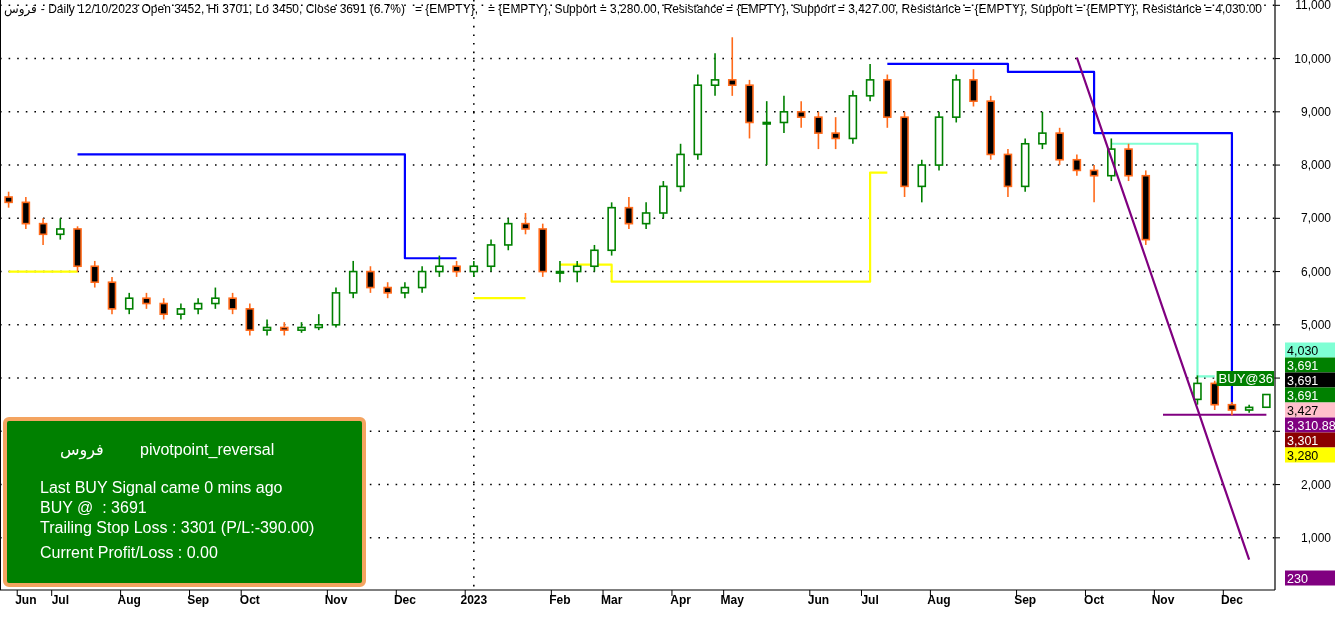 This screenshot has width=1336, height=619. Describe the element at coordinates (1316, 484) in the screenshot. I see `y-tick-label: 2,000` at that location.